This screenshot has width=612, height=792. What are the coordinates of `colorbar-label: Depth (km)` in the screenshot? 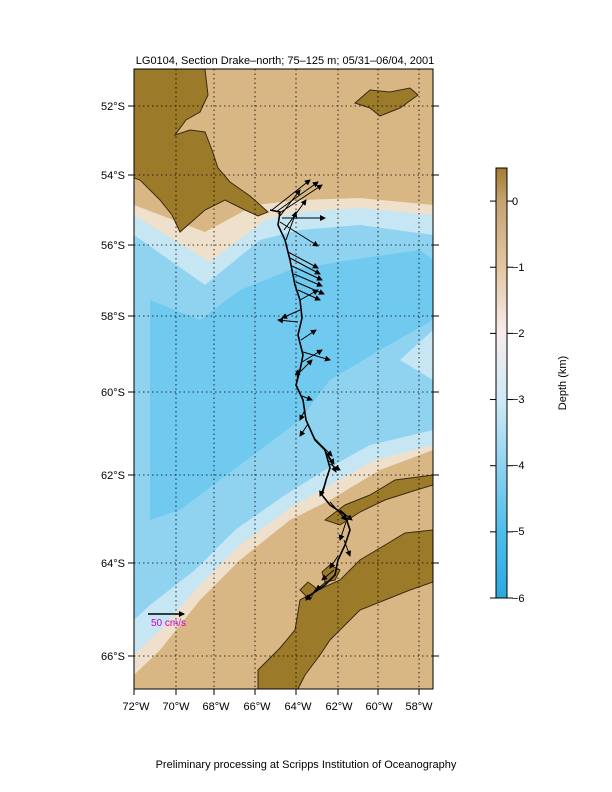 It's located at (563, 383).